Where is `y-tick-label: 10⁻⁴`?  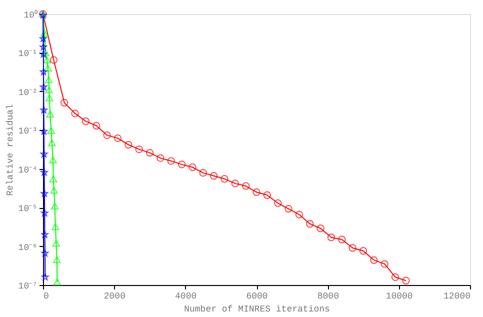
y-tick-label: 10⁻⁴ is located at coordinates (28, 170).